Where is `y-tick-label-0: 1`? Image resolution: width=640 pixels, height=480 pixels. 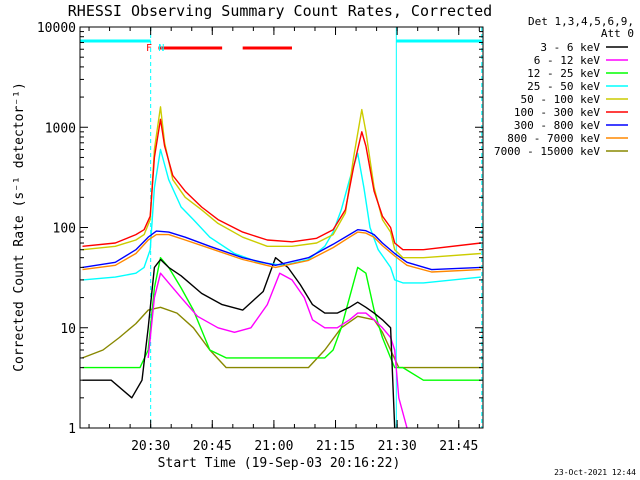 y-tick-label-0: 1 is located at coordinates (72, 429).